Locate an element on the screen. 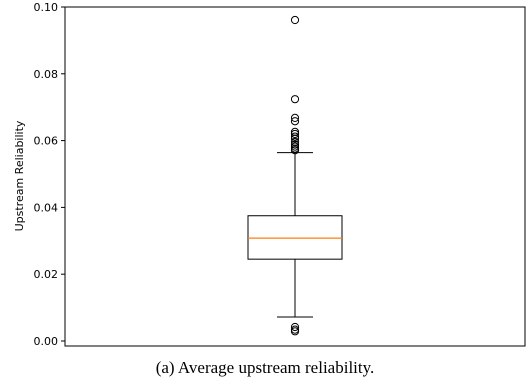 This screenshot has width=530, height=386. outlier-points is located at coordinates (295, 175).